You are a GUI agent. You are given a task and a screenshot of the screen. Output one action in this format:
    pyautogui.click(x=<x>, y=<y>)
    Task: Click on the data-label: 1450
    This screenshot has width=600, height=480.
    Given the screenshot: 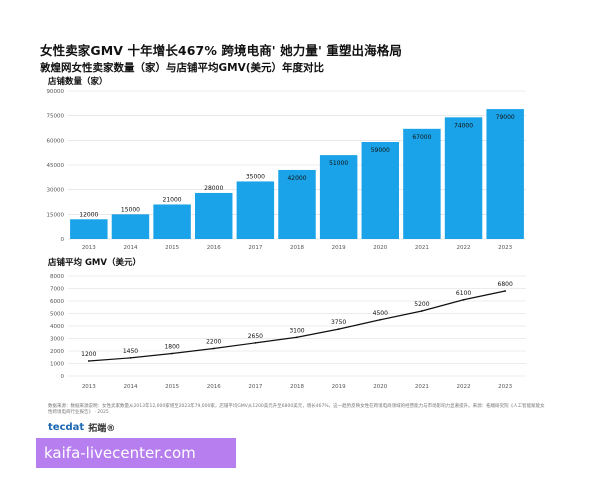 What is the action you would take?
    pyautogui.click(x=130, y=351)
    